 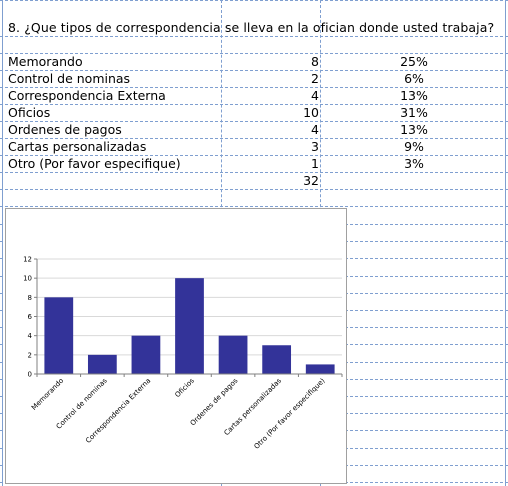 I want to click on y-tick-label: 0, so click(x=30, y=375).